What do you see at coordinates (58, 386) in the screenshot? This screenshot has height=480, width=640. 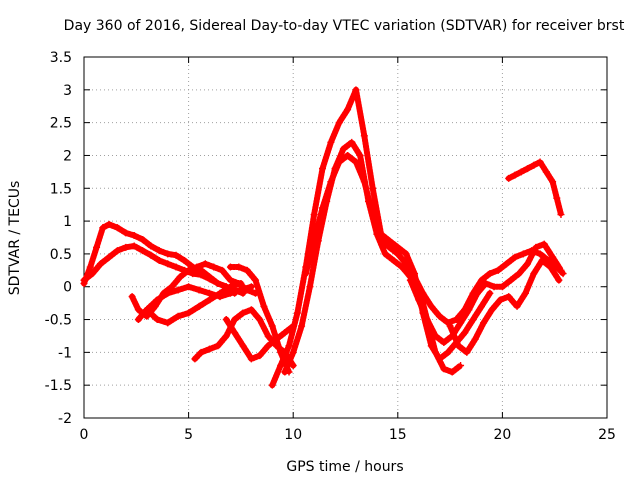 I see `y-tick-label: -1.5` at bounding box center [58, 386].